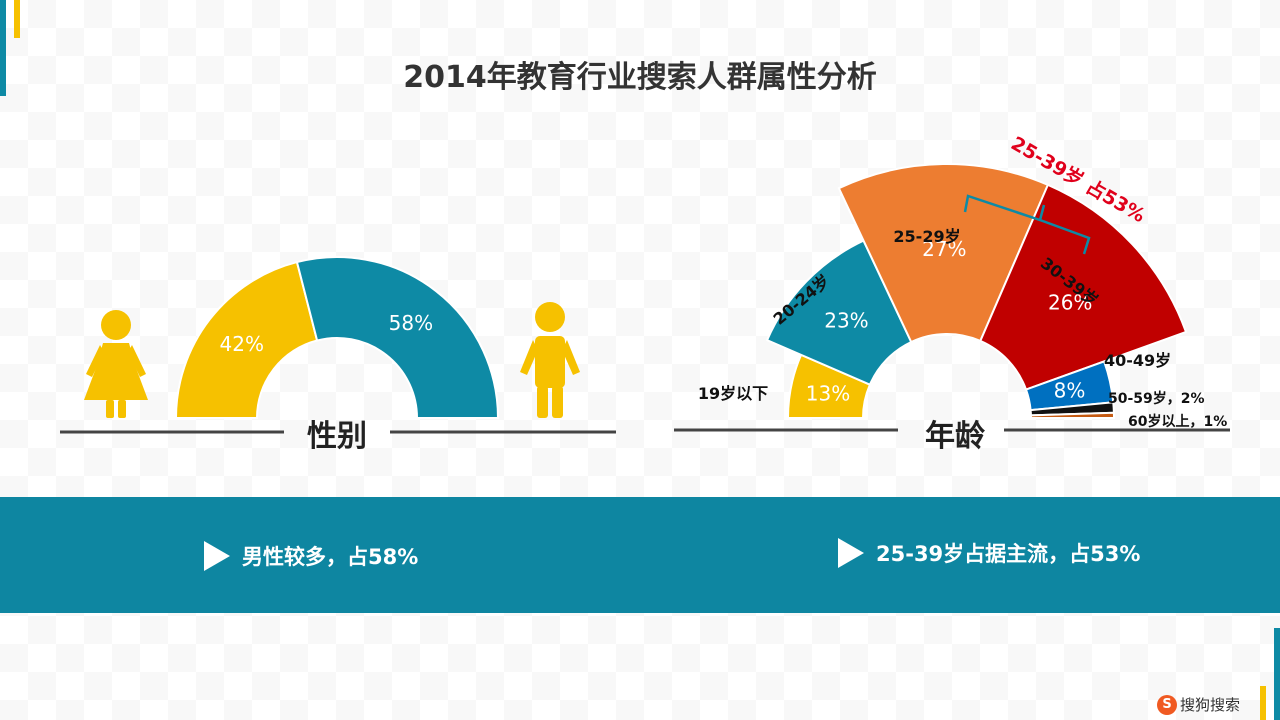 The image size is (1280, 720). I want to click on age-label-40-49: 40-49岁, so click(1137, 360).